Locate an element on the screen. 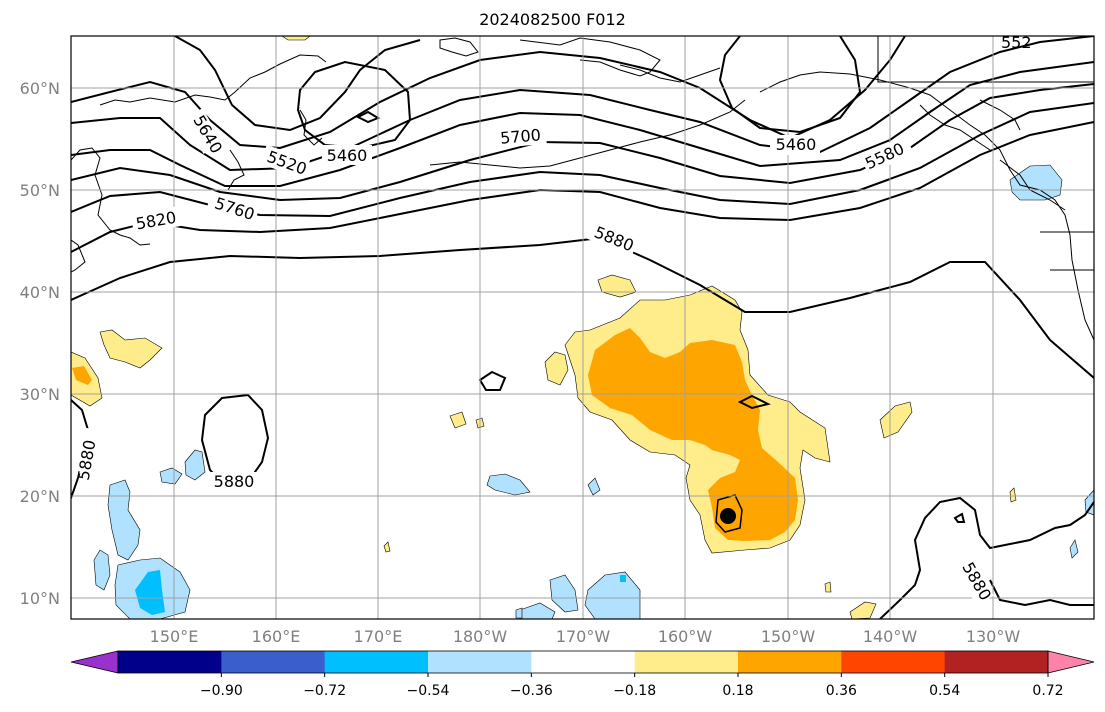  colorbar-extend-right is located at coordinates (1071, 662).